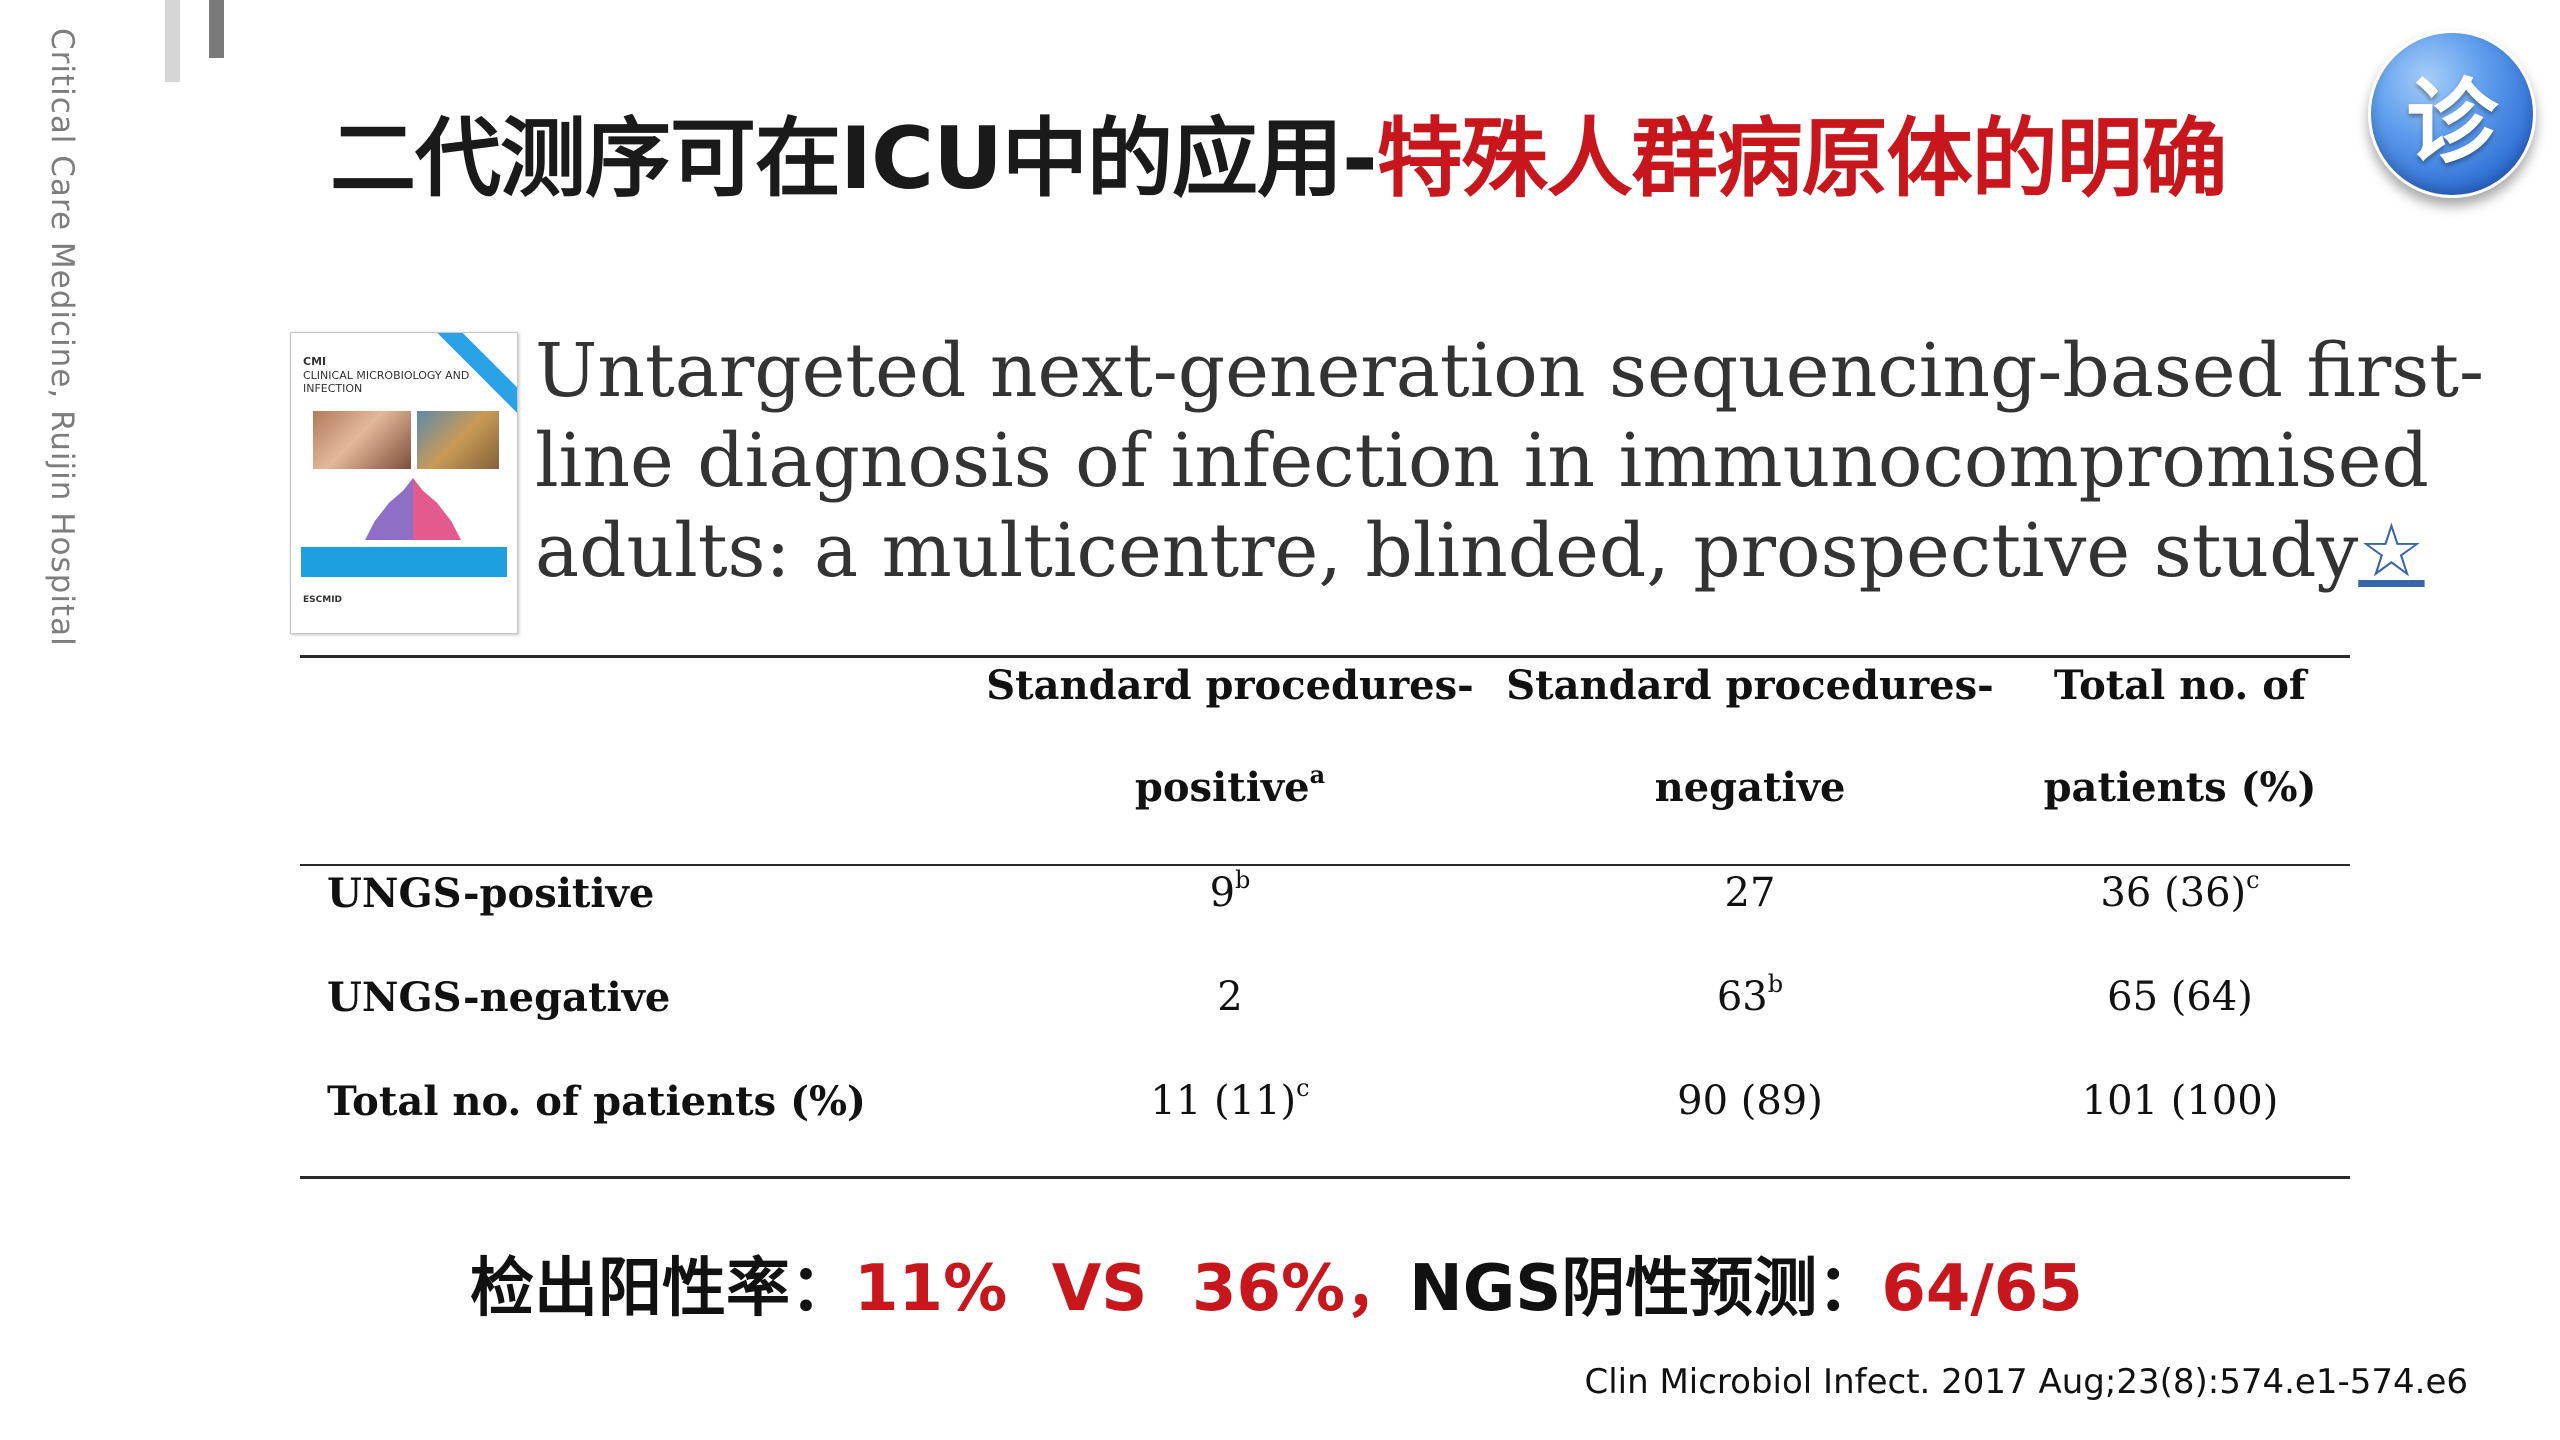 The width and height of the screenshot is (2560, 1440). I want to click on cover-blue-bar, so click(404, 562).